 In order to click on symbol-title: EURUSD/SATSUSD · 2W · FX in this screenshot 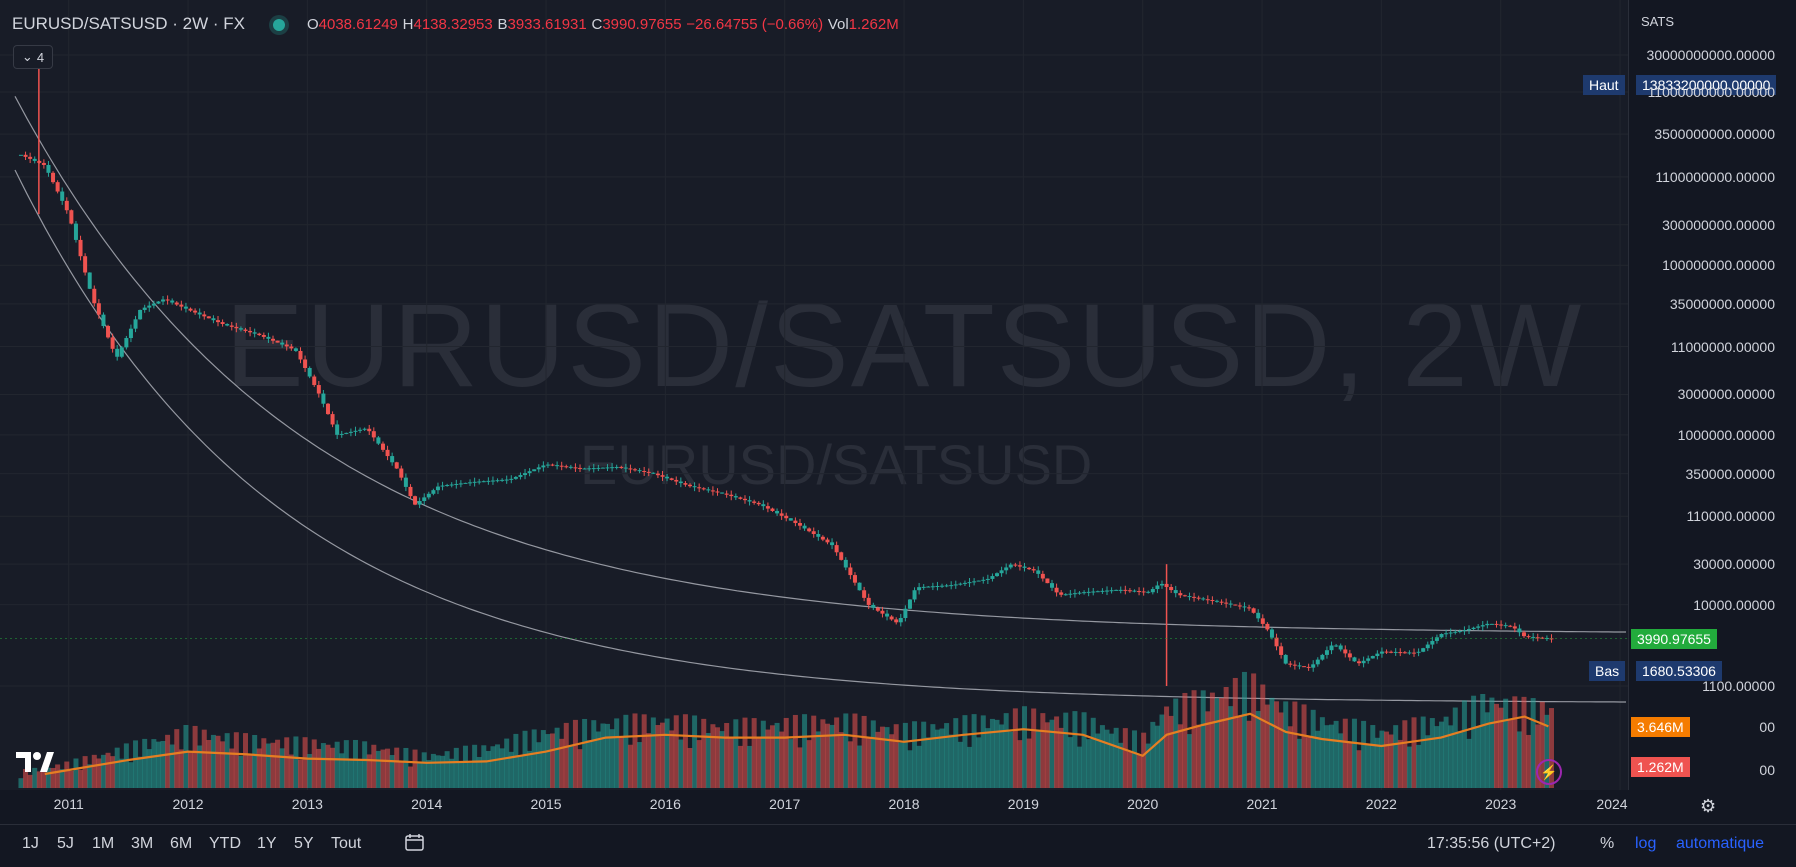, I will do `click(128, 23)`.